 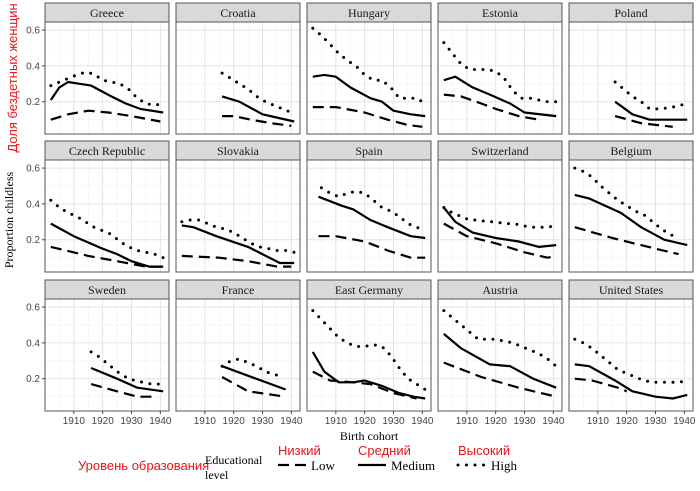 I want to click on panel-title: Switzerland, so click(x=499, y=151).